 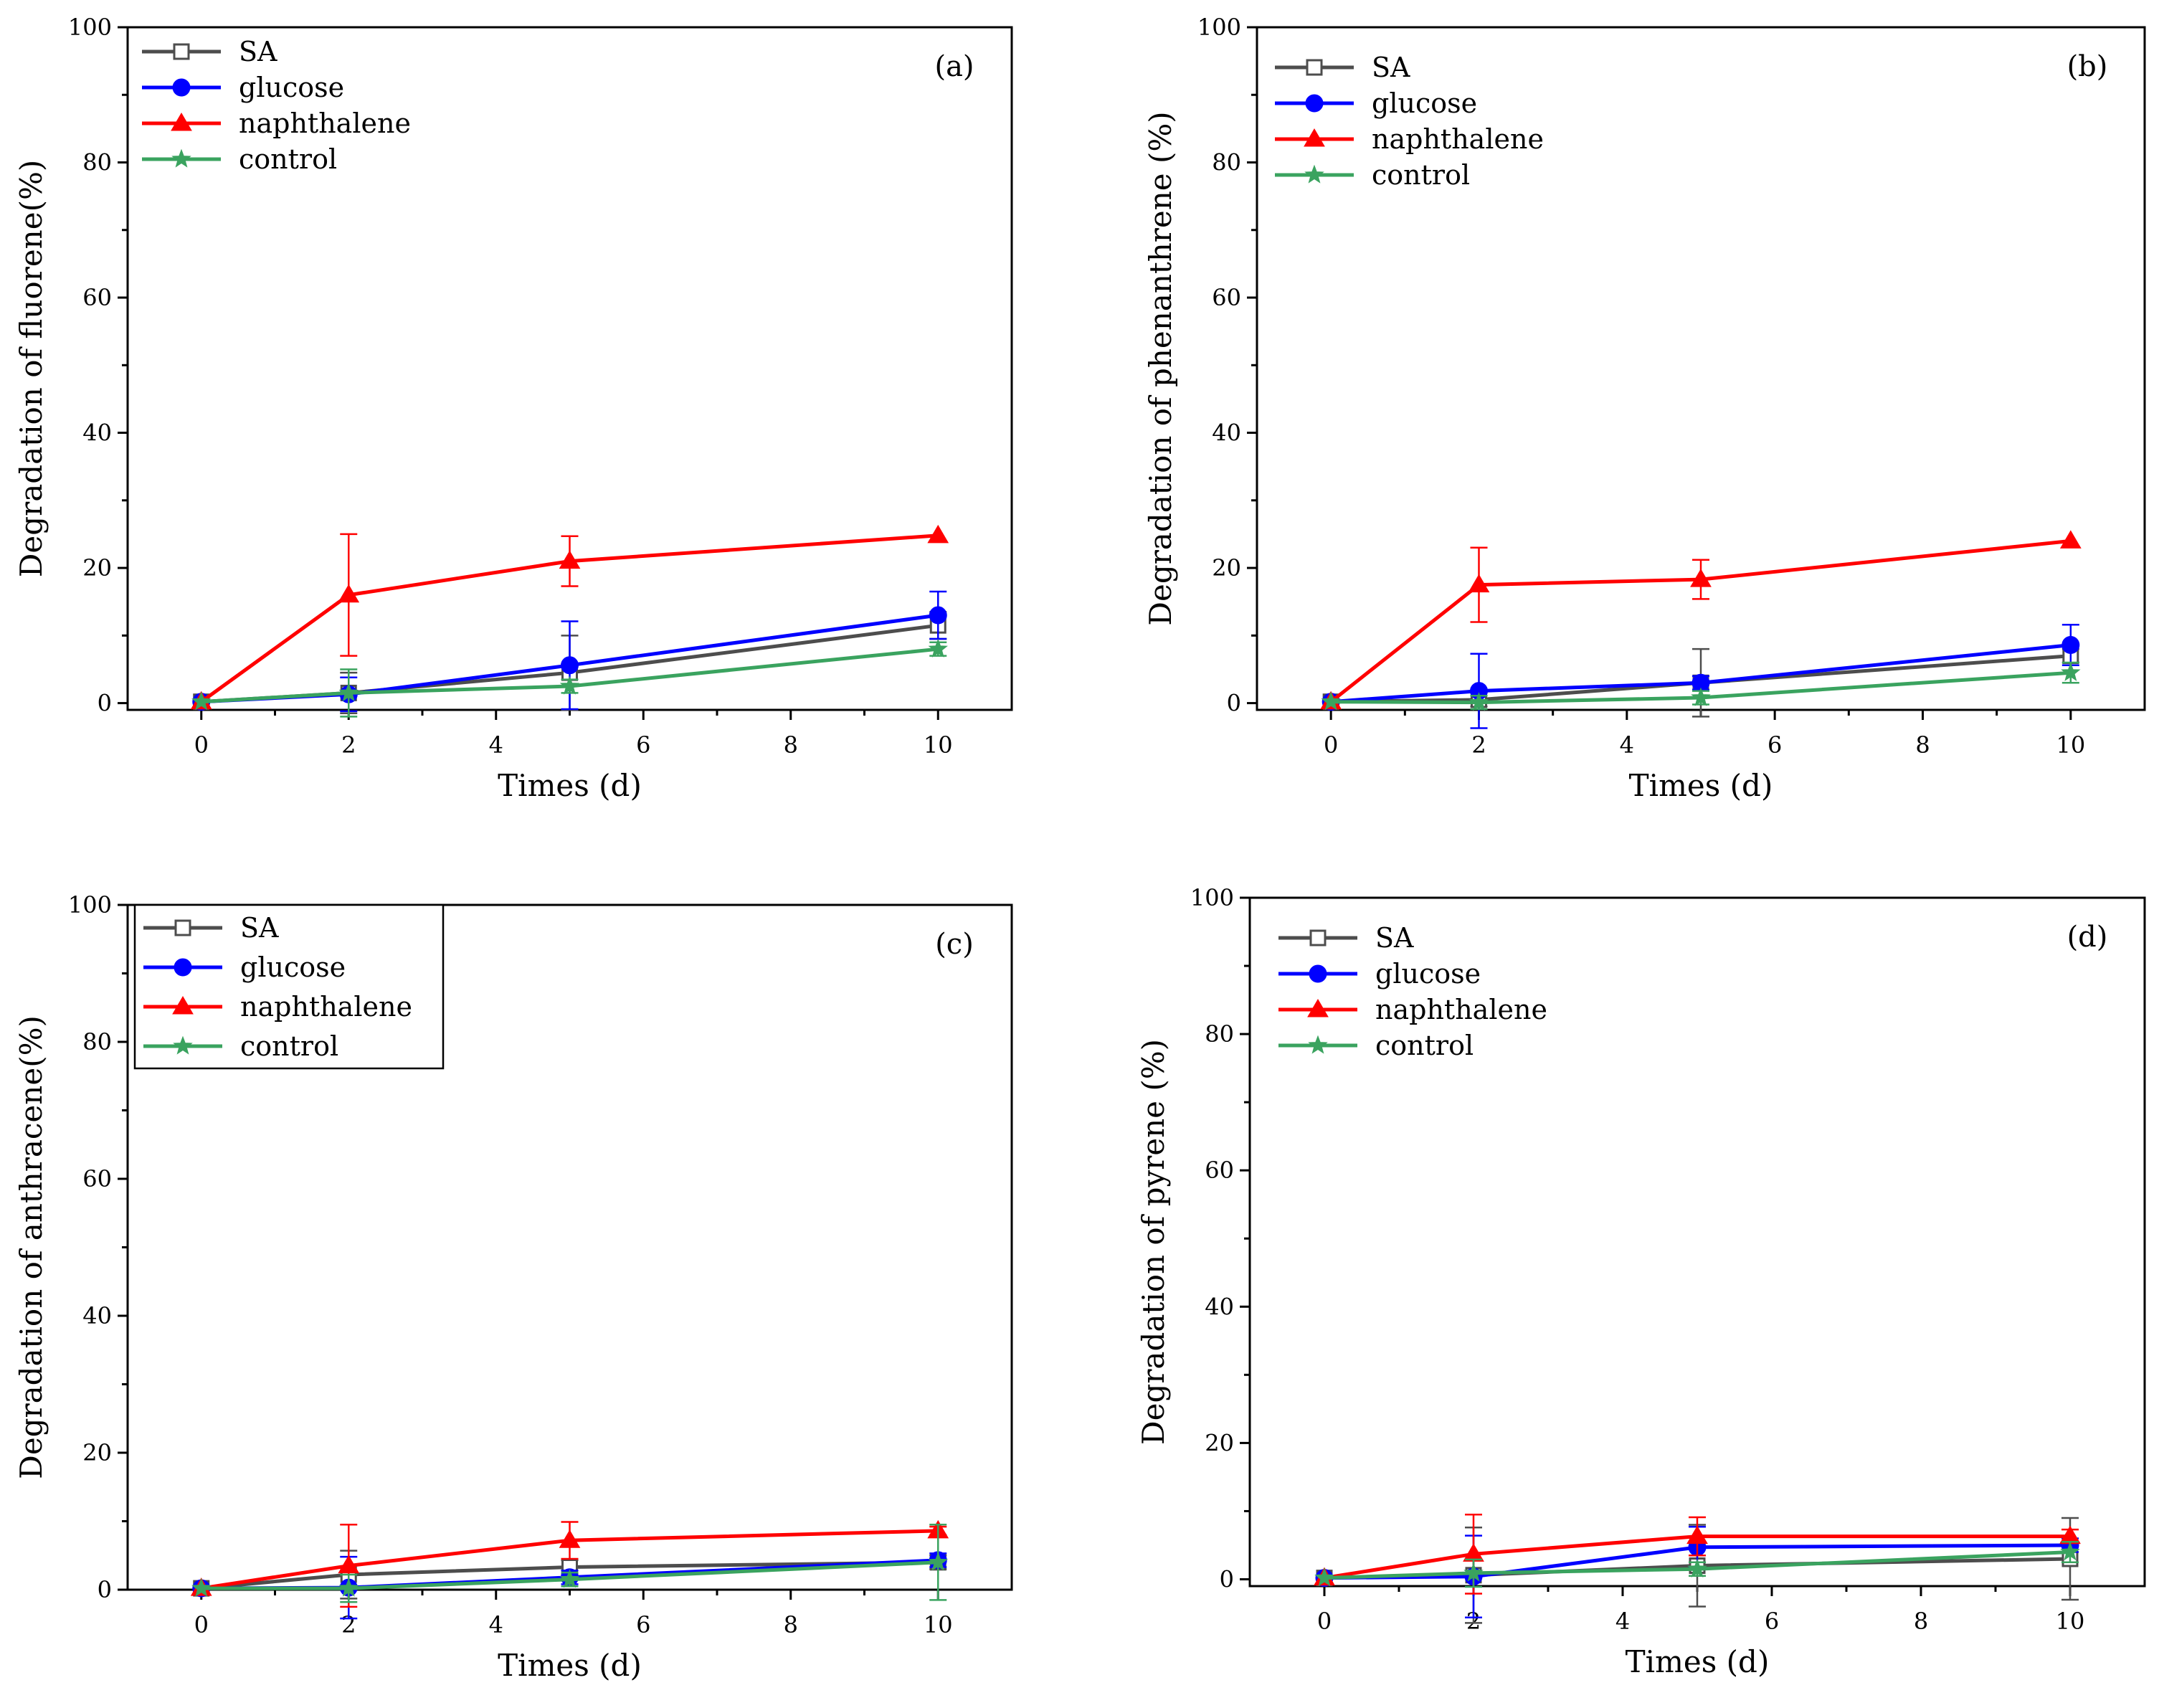 What do you see at coordinates (348, 745) in the screenshot?
I see `x-tick-label: 2` at bounding box center [348, 745].